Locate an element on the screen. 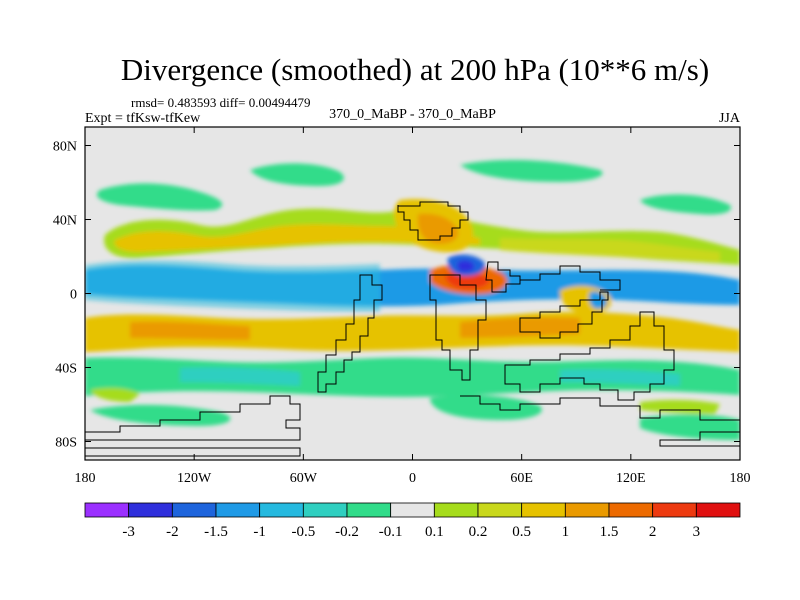 This screenshot has width=800, height=600. colorbar-label: 3 is located at coordinates (697, 532).